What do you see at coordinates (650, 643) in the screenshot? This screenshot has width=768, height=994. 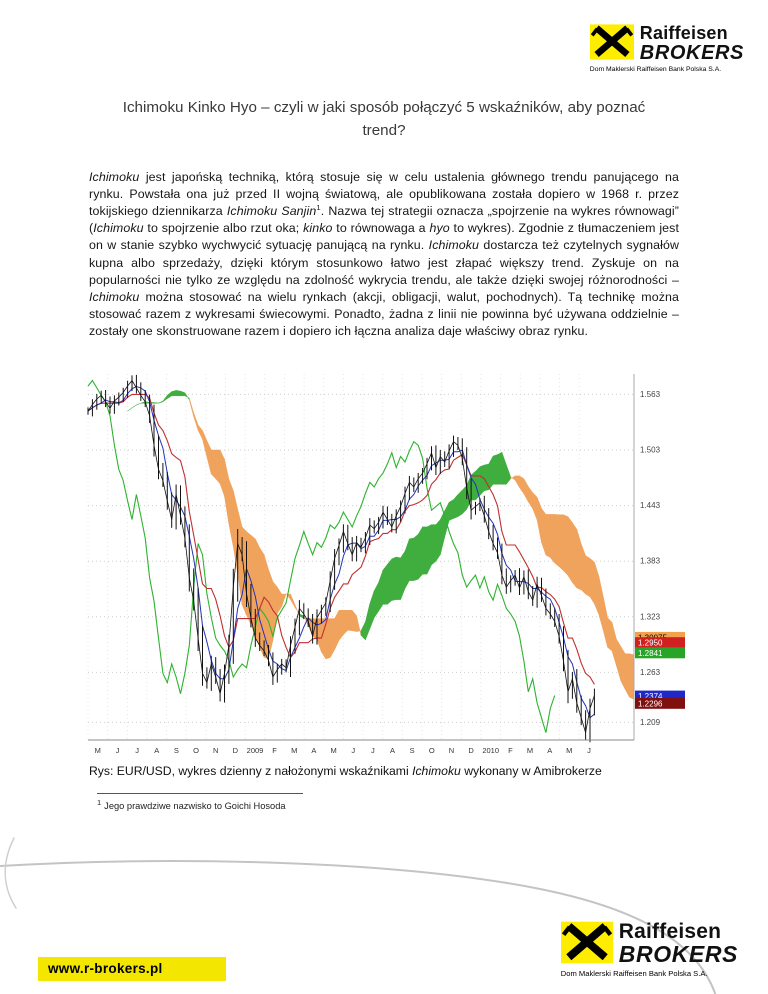 I see `svg-text: 1.2950` at bounding box center [650, 643].